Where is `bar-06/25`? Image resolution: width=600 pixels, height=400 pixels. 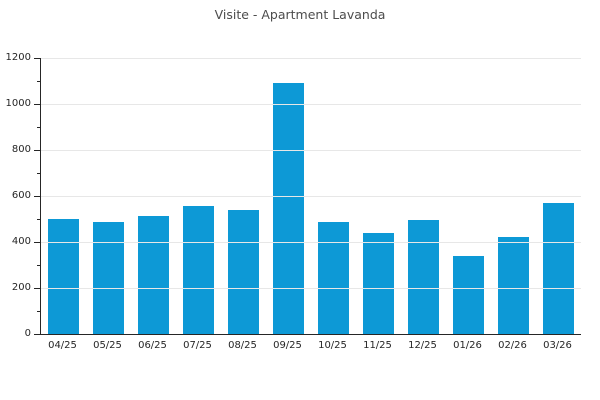 bar-06/25 is located at coordinates (153, 274).